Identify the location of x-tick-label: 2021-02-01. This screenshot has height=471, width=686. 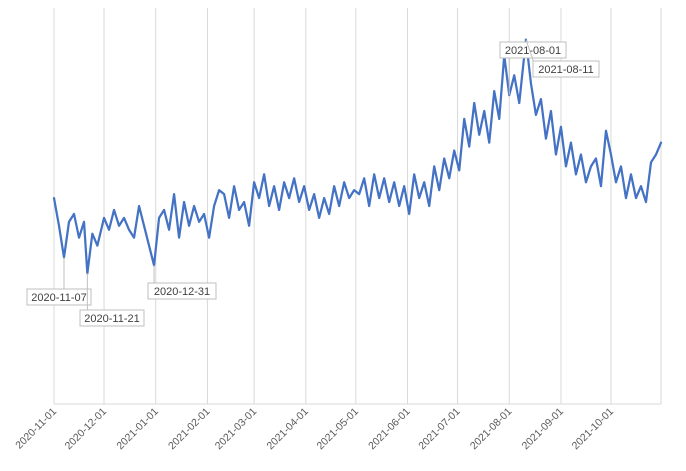
(189, 429).